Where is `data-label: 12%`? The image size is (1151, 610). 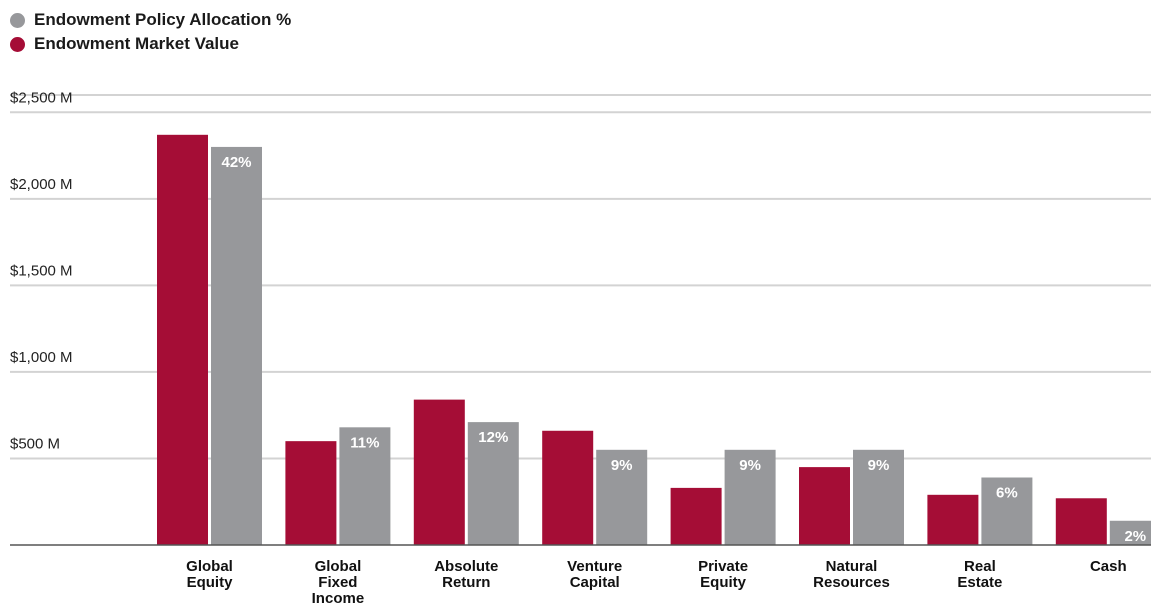 data-label: 12% is located at coordinates (493, 437).